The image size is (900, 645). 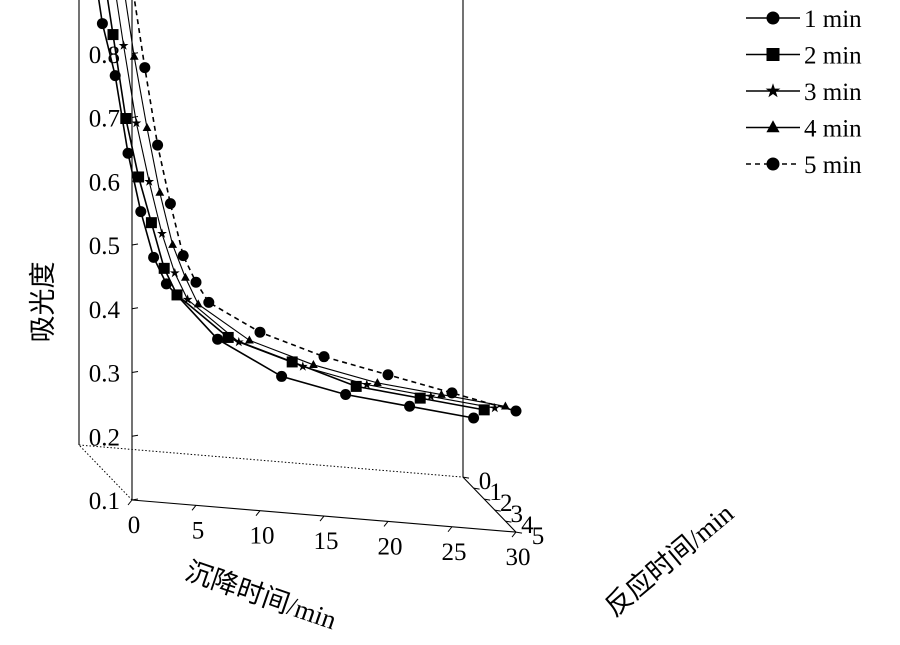 What do you see at coordinates (104, 374) in the screenshot?
I see `z-tick-label: 0.3` at bounding box center [104, 374].